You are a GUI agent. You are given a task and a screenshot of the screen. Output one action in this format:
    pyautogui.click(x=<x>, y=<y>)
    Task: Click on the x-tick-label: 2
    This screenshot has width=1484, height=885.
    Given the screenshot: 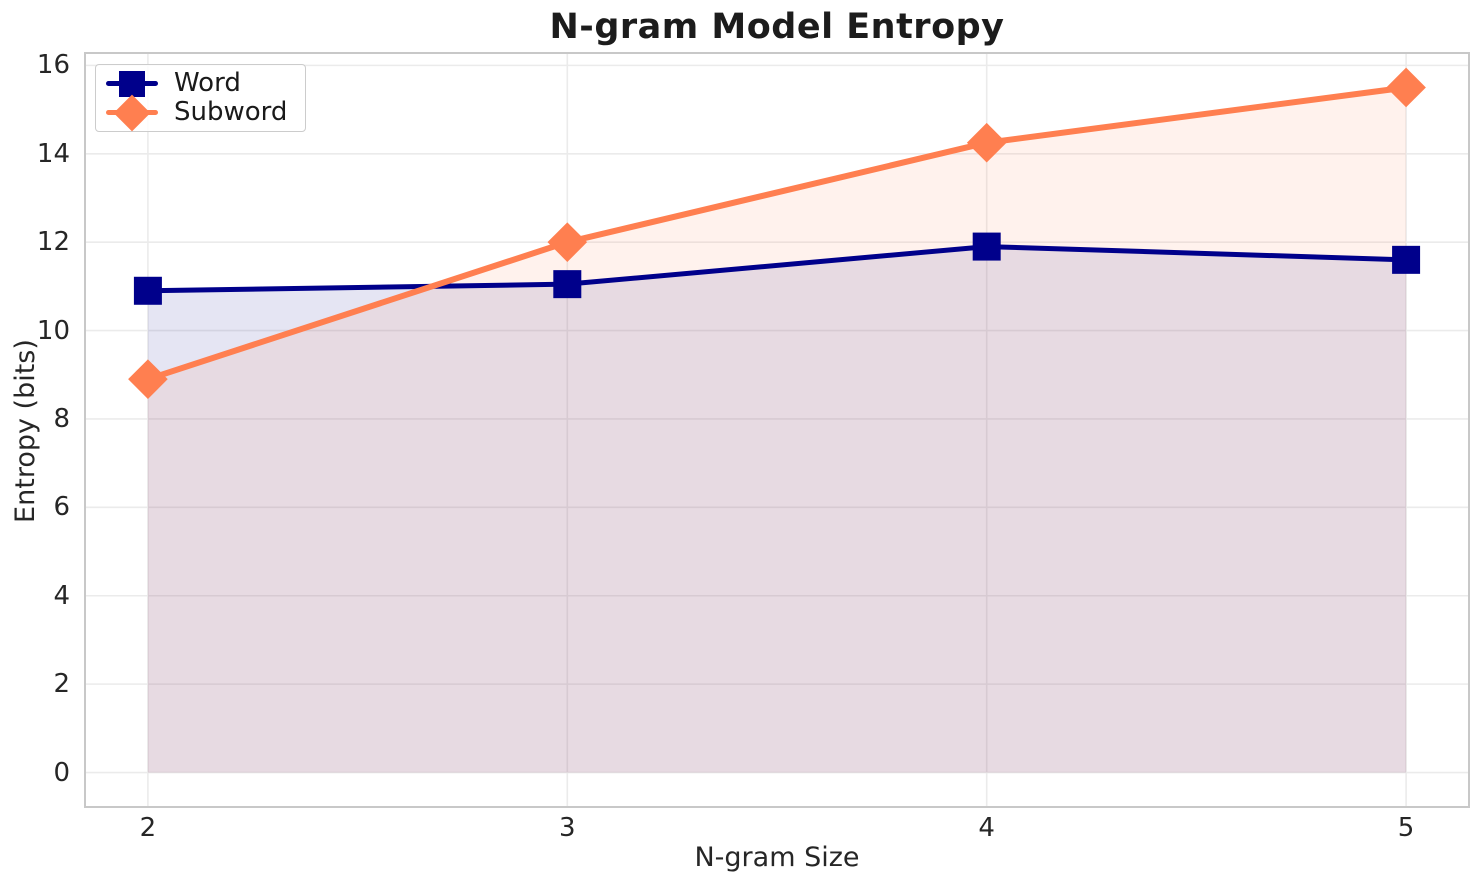 What is the action you would take?
    pyautogui.click(x=148, y=828)
    